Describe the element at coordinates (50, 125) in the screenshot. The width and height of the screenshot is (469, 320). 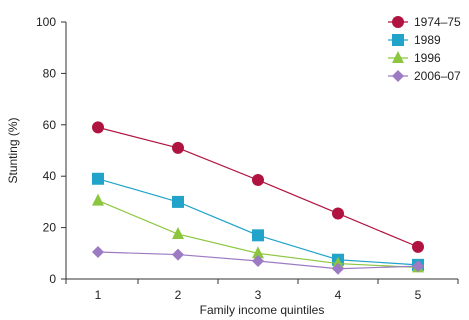
I see `y-tick-label: 60` at that location.